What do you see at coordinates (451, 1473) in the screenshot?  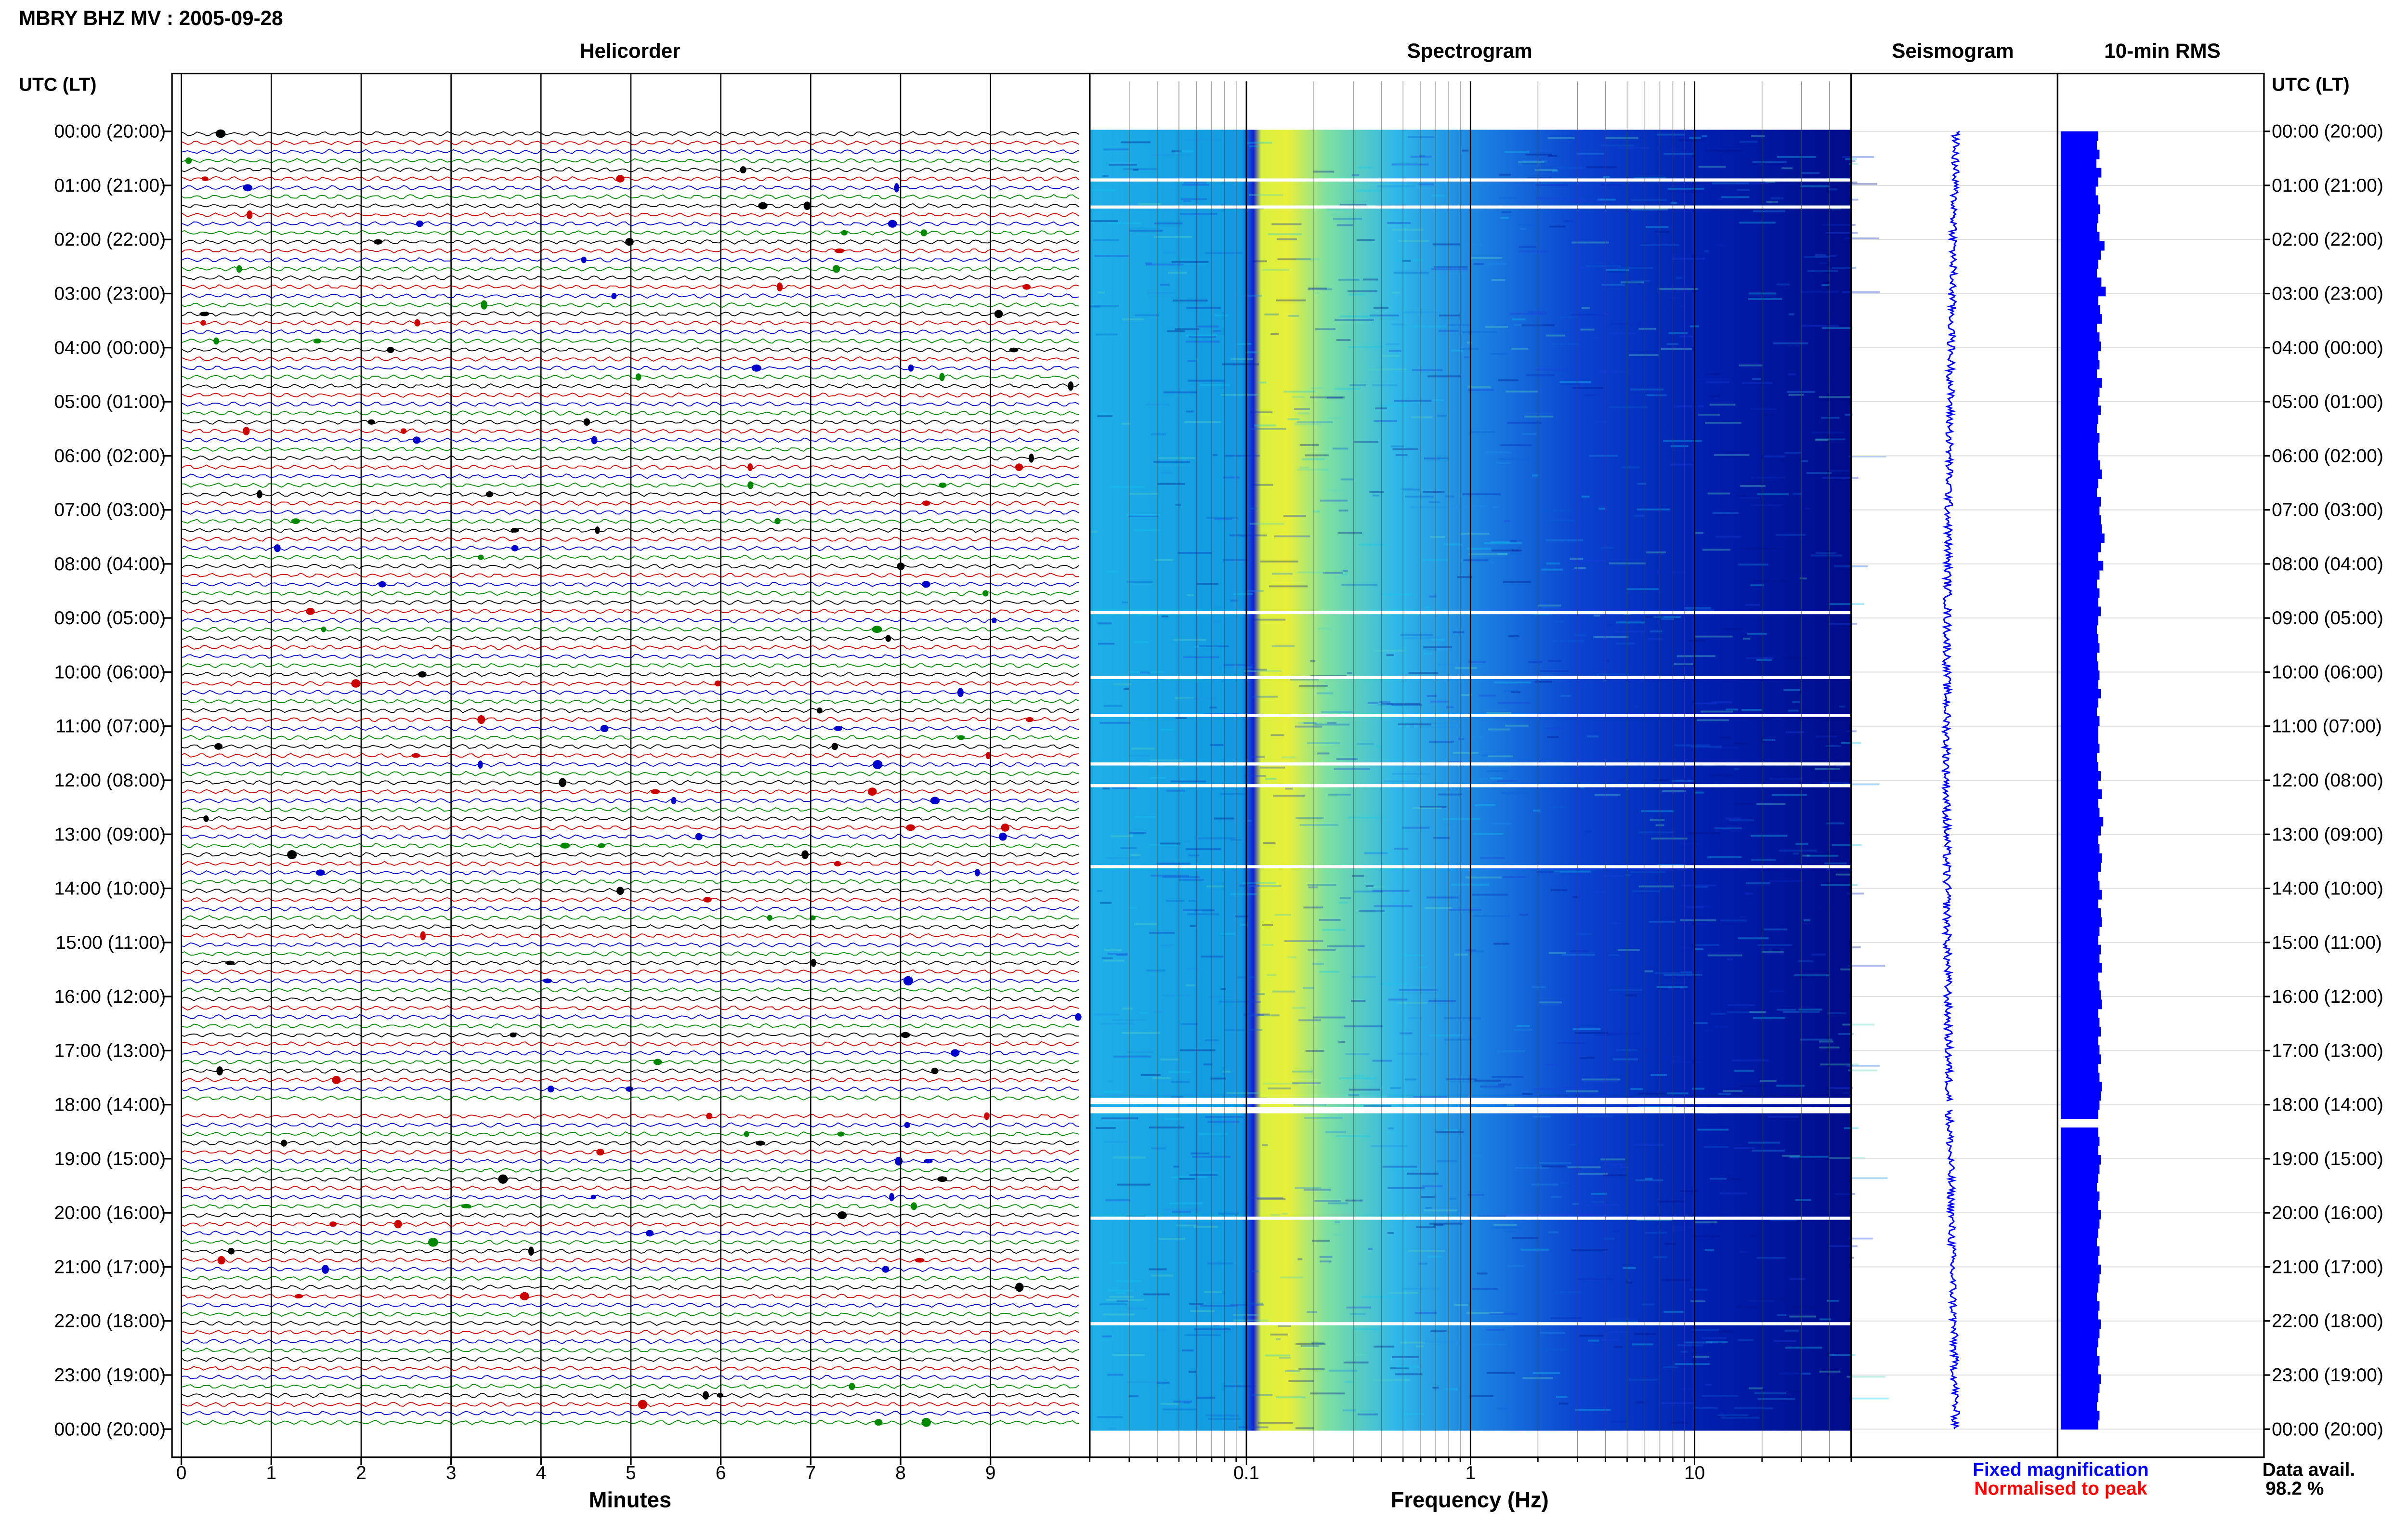 I see `minute-tick-label: 3` at bounding box center [451, 1473].